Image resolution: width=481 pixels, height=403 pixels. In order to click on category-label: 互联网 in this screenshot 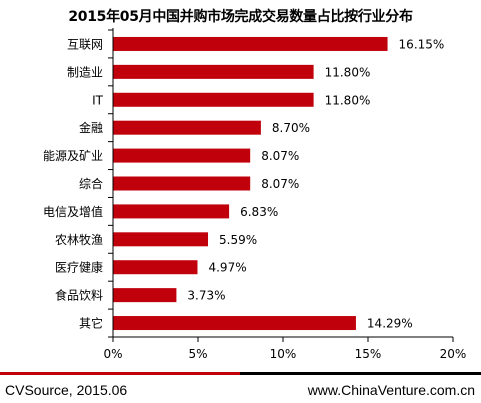, I will do `click(85, 44)`.